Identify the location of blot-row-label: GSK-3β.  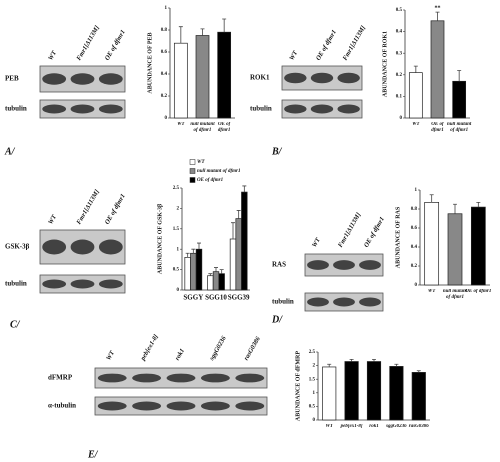
(17, 247).